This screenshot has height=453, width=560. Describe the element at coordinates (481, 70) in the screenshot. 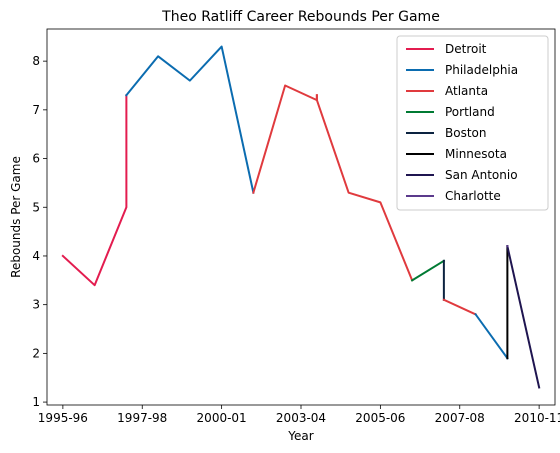

I see `legend-label: Philadelphia` at that location.